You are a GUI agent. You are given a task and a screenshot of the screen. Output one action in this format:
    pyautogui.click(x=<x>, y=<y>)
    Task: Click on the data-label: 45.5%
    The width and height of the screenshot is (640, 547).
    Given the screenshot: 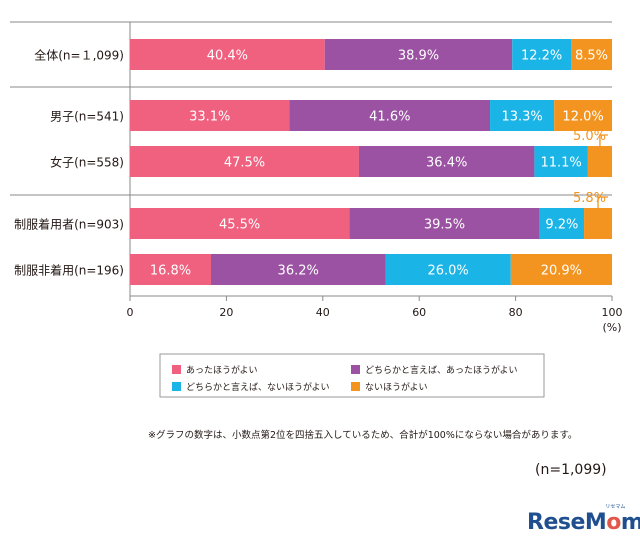 What is the action you would take?
    pyautogui.click(x=239, y=225)
    